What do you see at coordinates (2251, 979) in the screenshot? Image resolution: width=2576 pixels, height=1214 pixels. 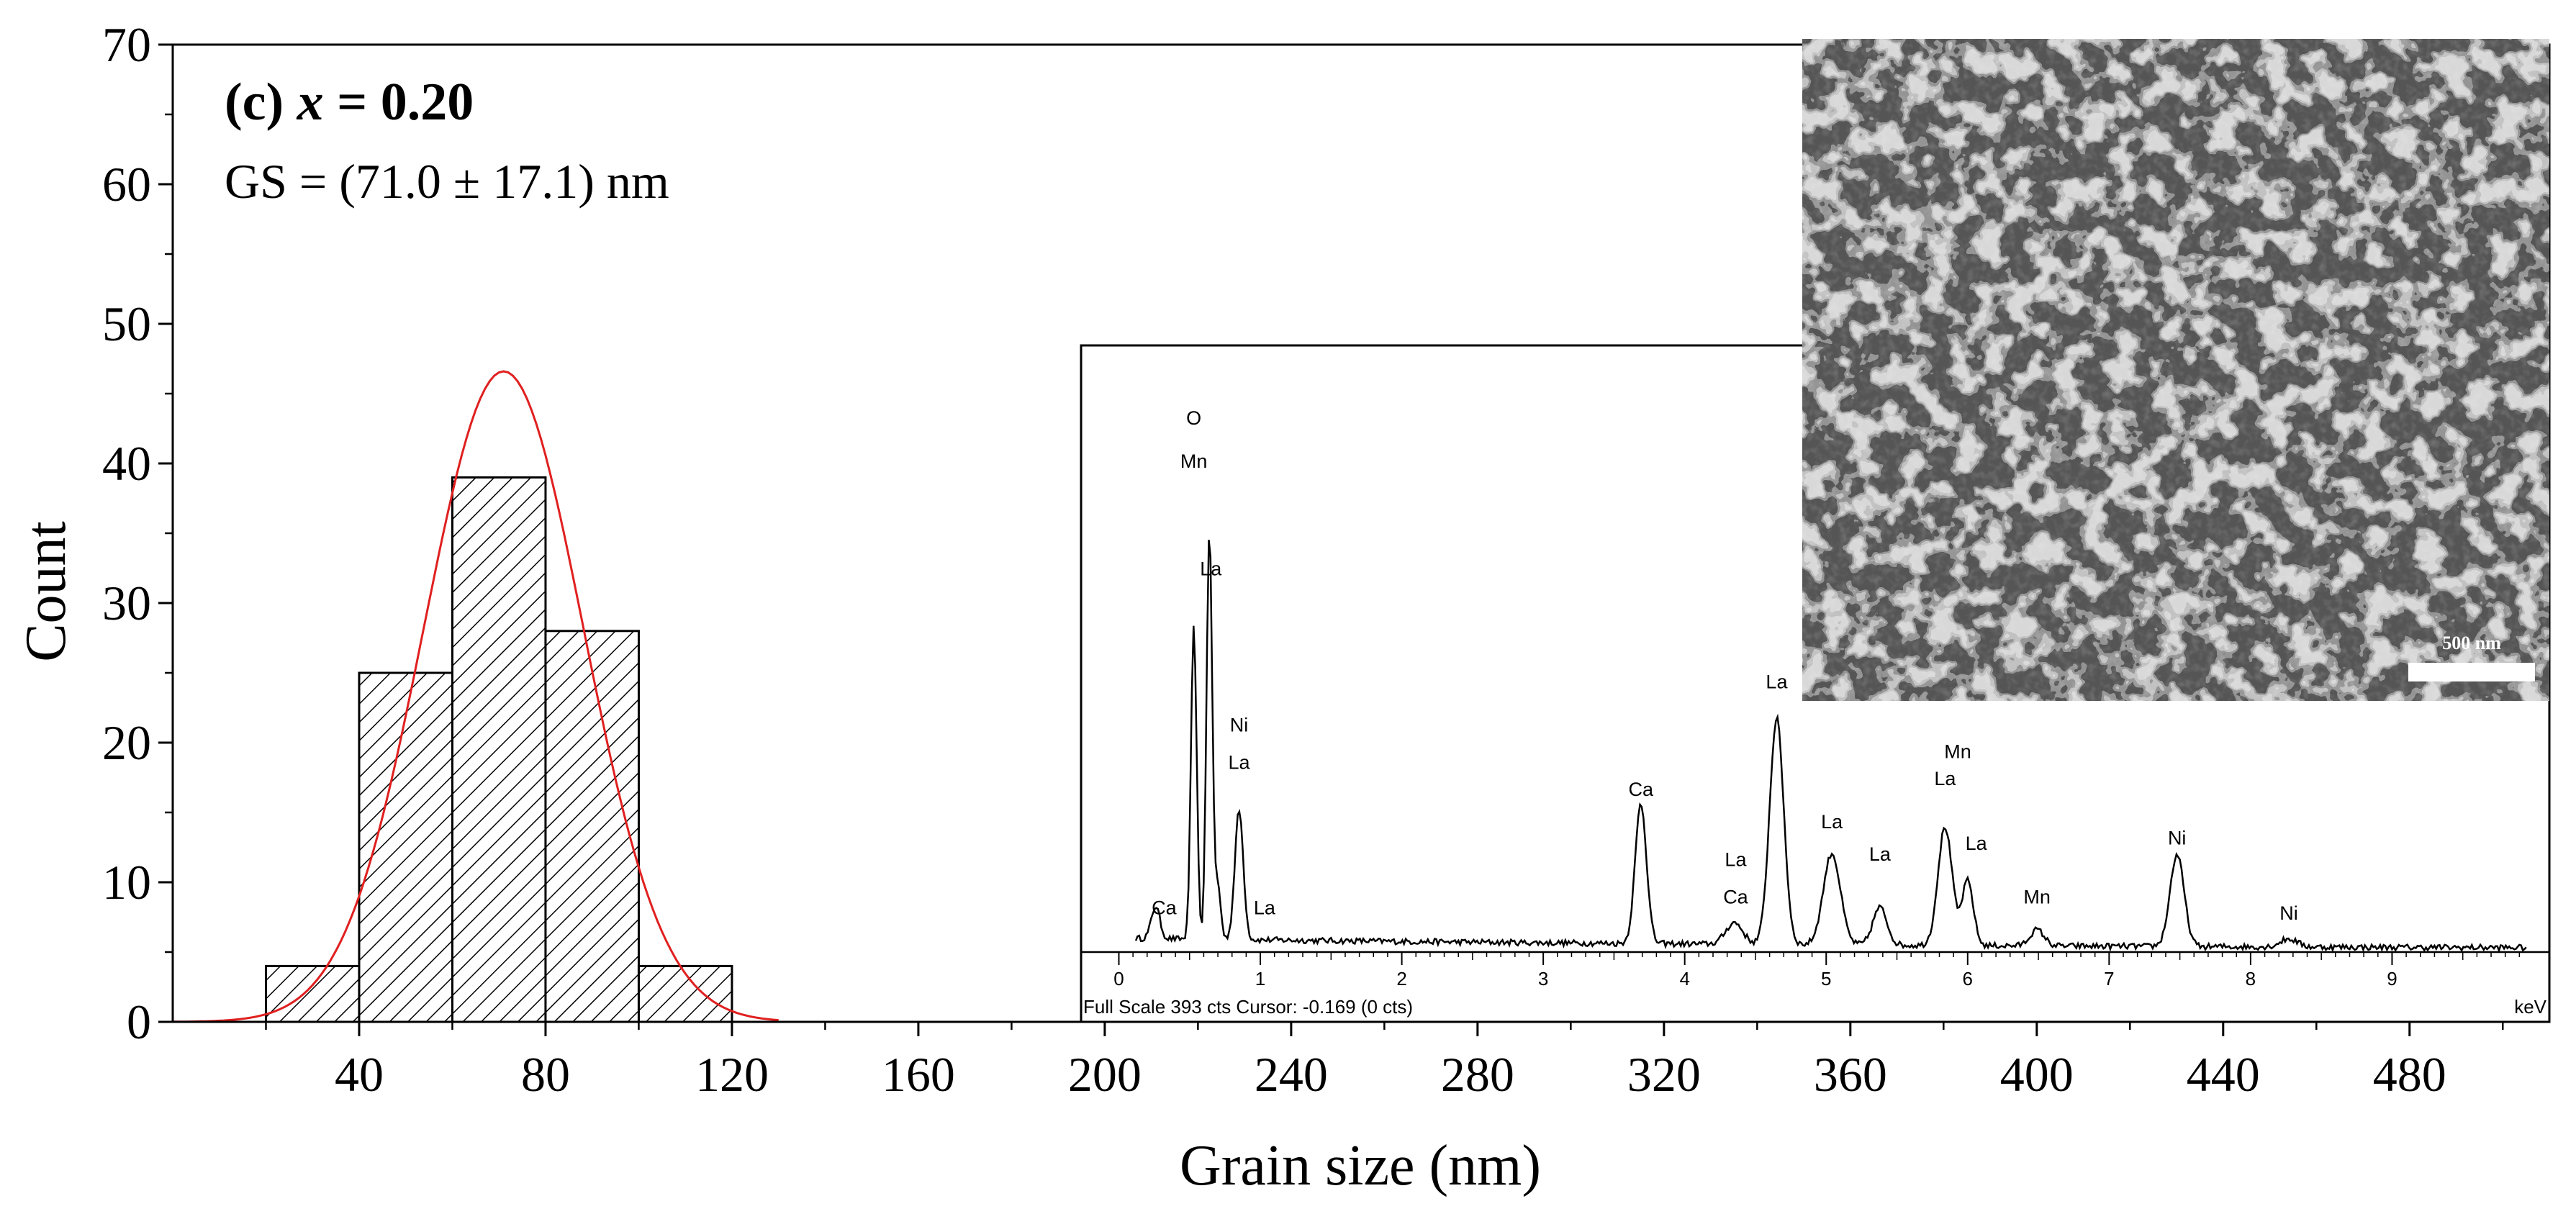 I see `eds-tick-label: 8` at bounding box center [2251, 979].